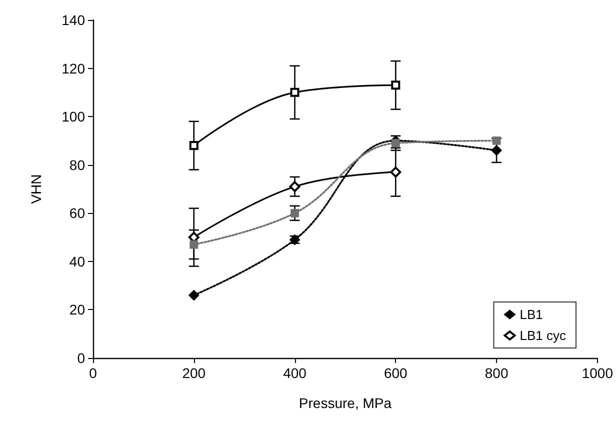 This screenshot has width=616, height=433. I want to click on x-axis-title: Pressure, MPa, so click(345, 403).